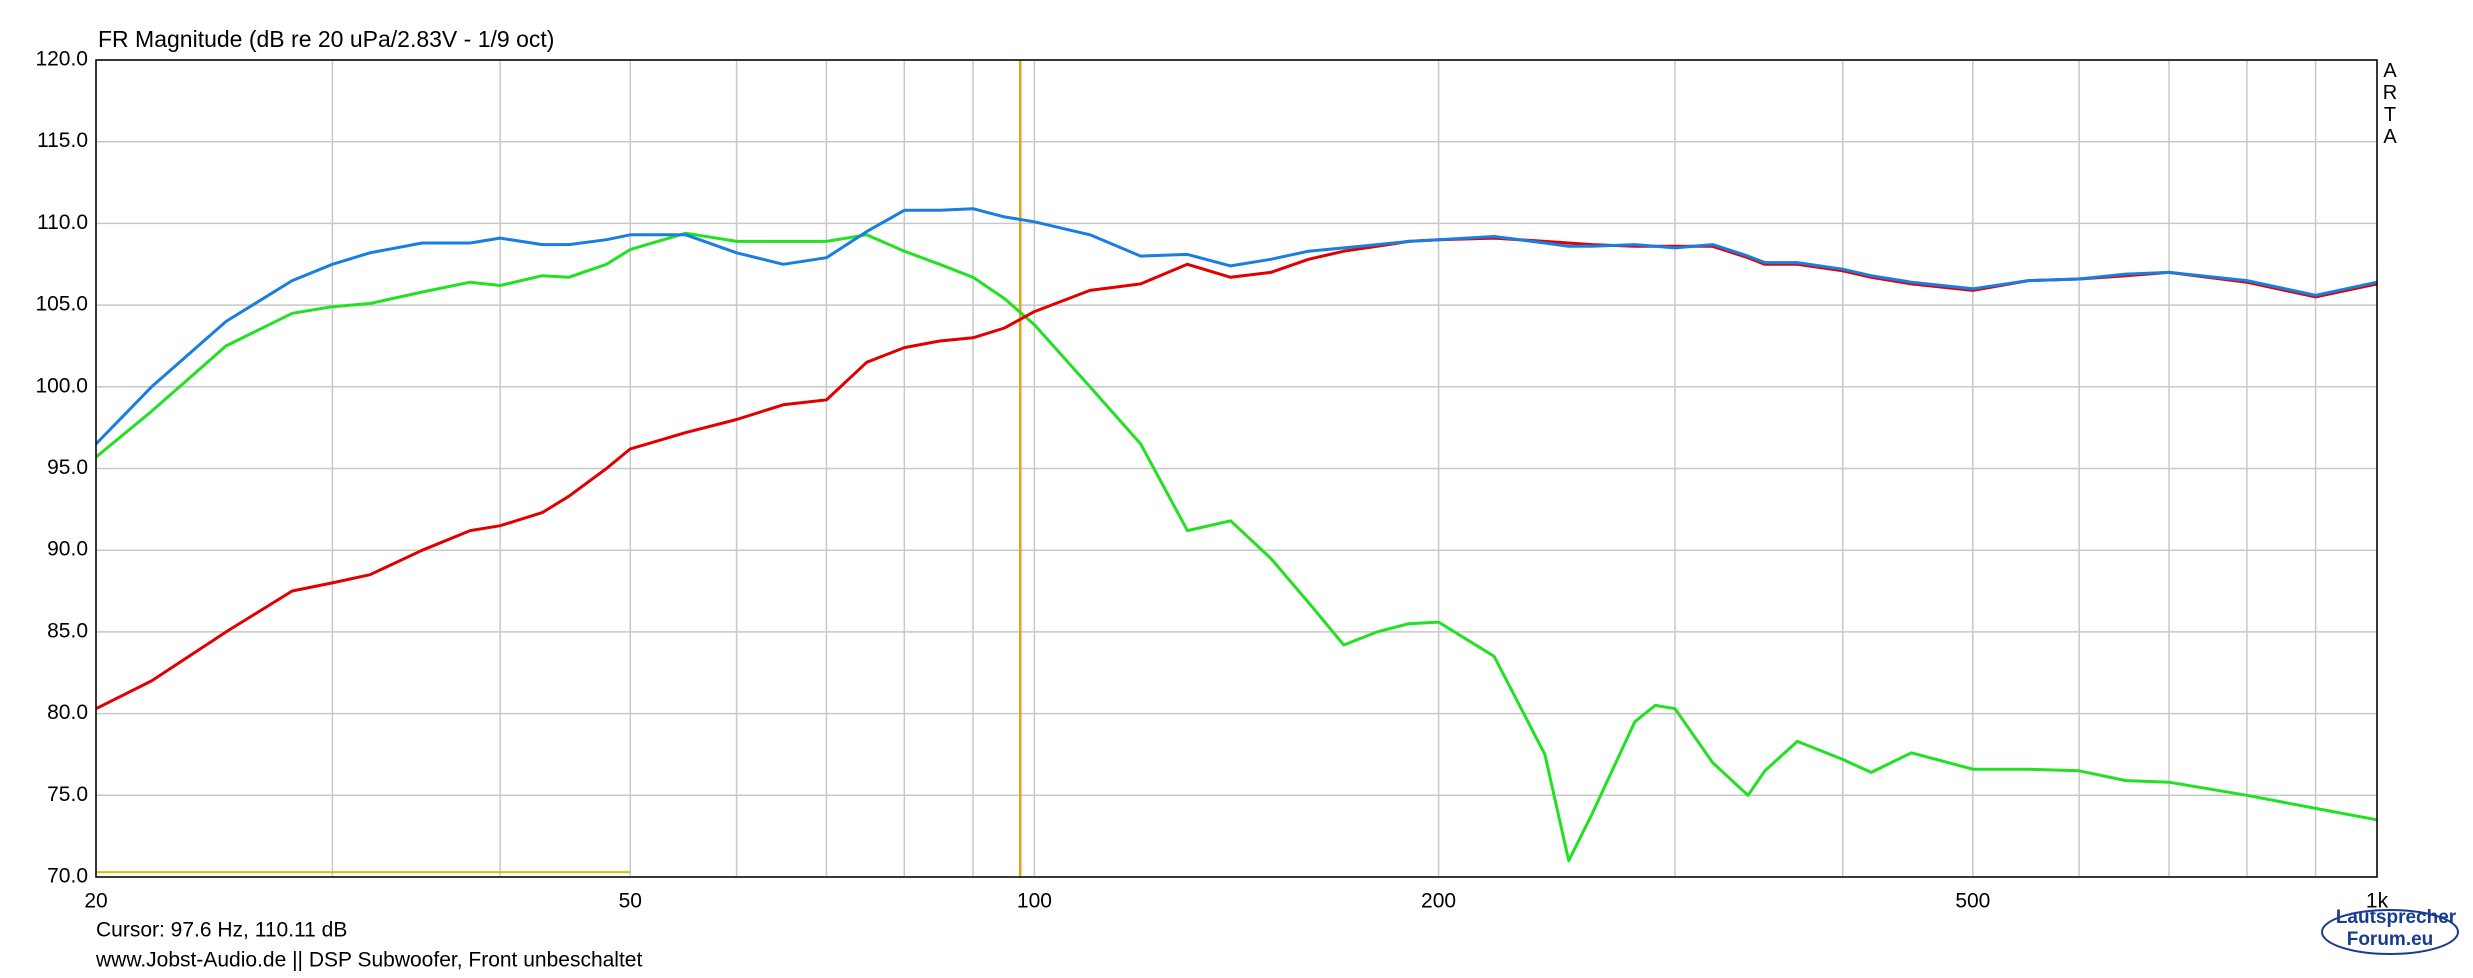 The image size is (2473, 978). What do you see at coordinates (2396, 917) in the screenshot?
I see `logo-text: Lautsprecher` at bounding box center [2396, 917].